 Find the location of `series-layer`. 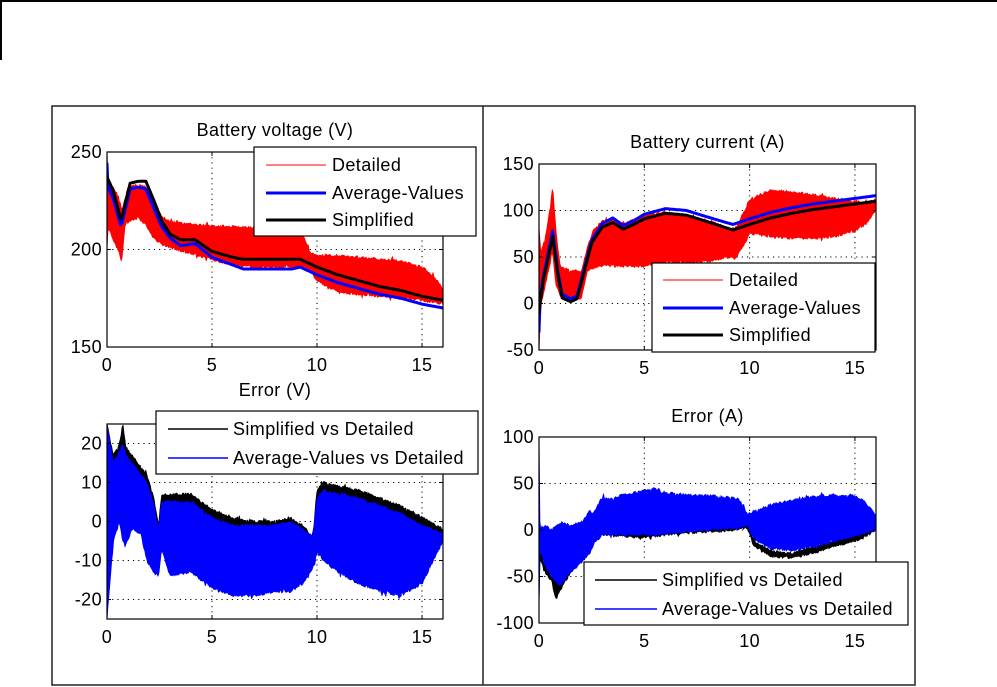

series-layer is located at coordinates (707, 269).